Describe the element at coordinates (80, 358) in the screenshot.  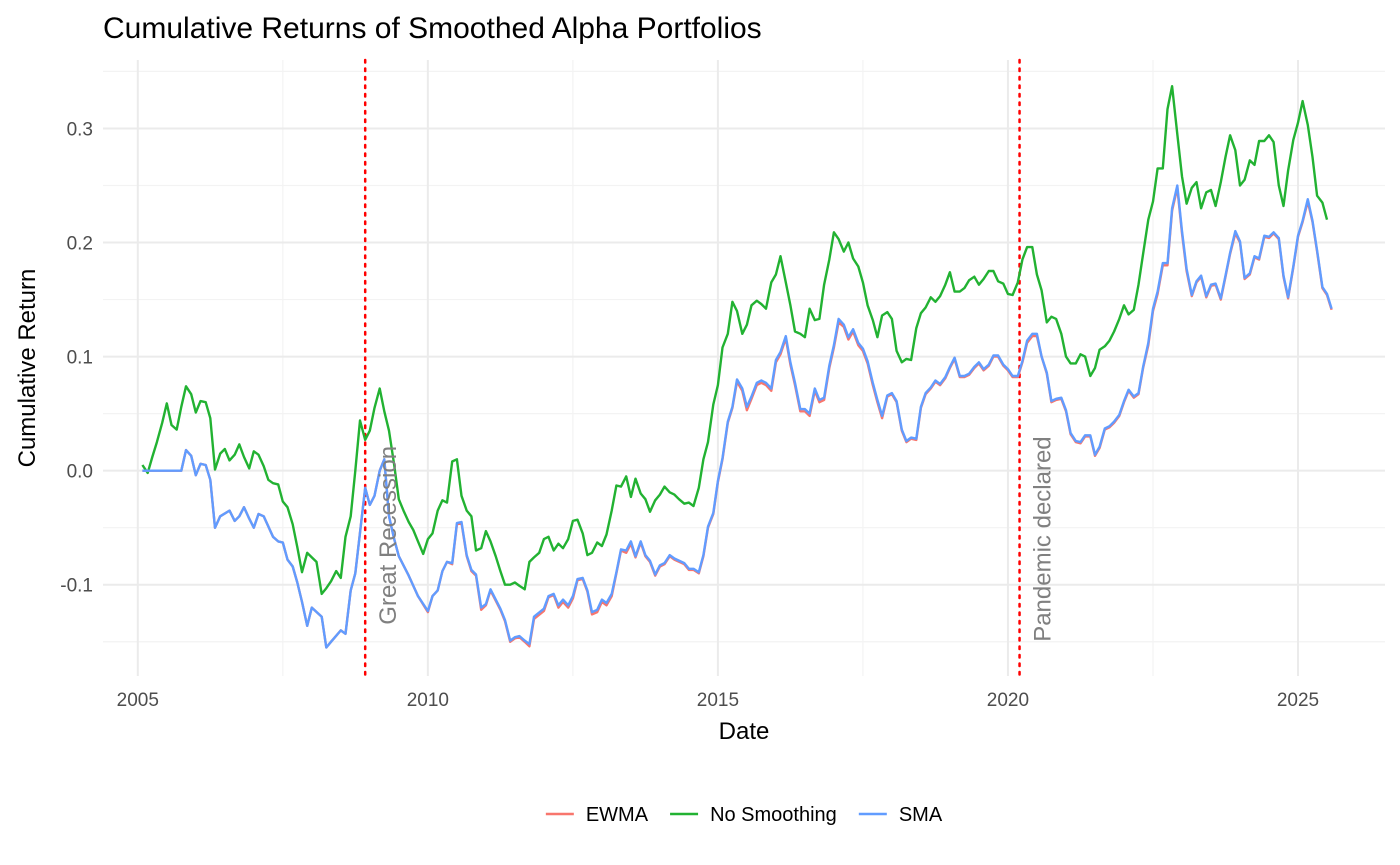
I see `y-tick-label: 0.1` at that location.